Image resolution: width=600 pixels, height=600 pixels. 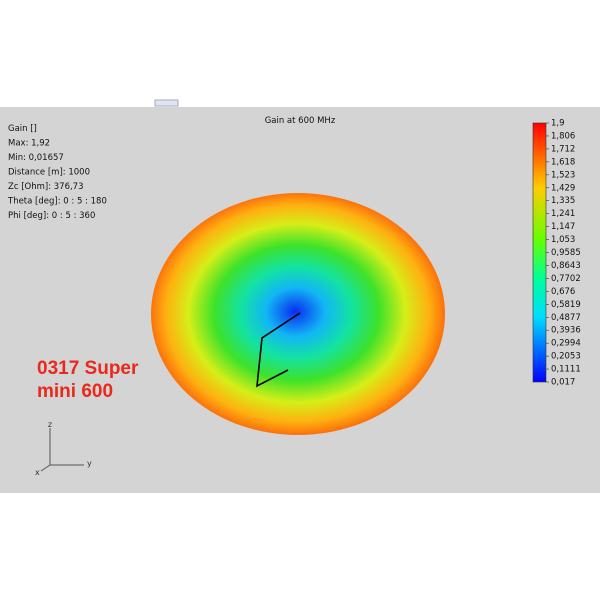 I want to click on colorbar-label: 0,4877, so click(x=566, y=318).